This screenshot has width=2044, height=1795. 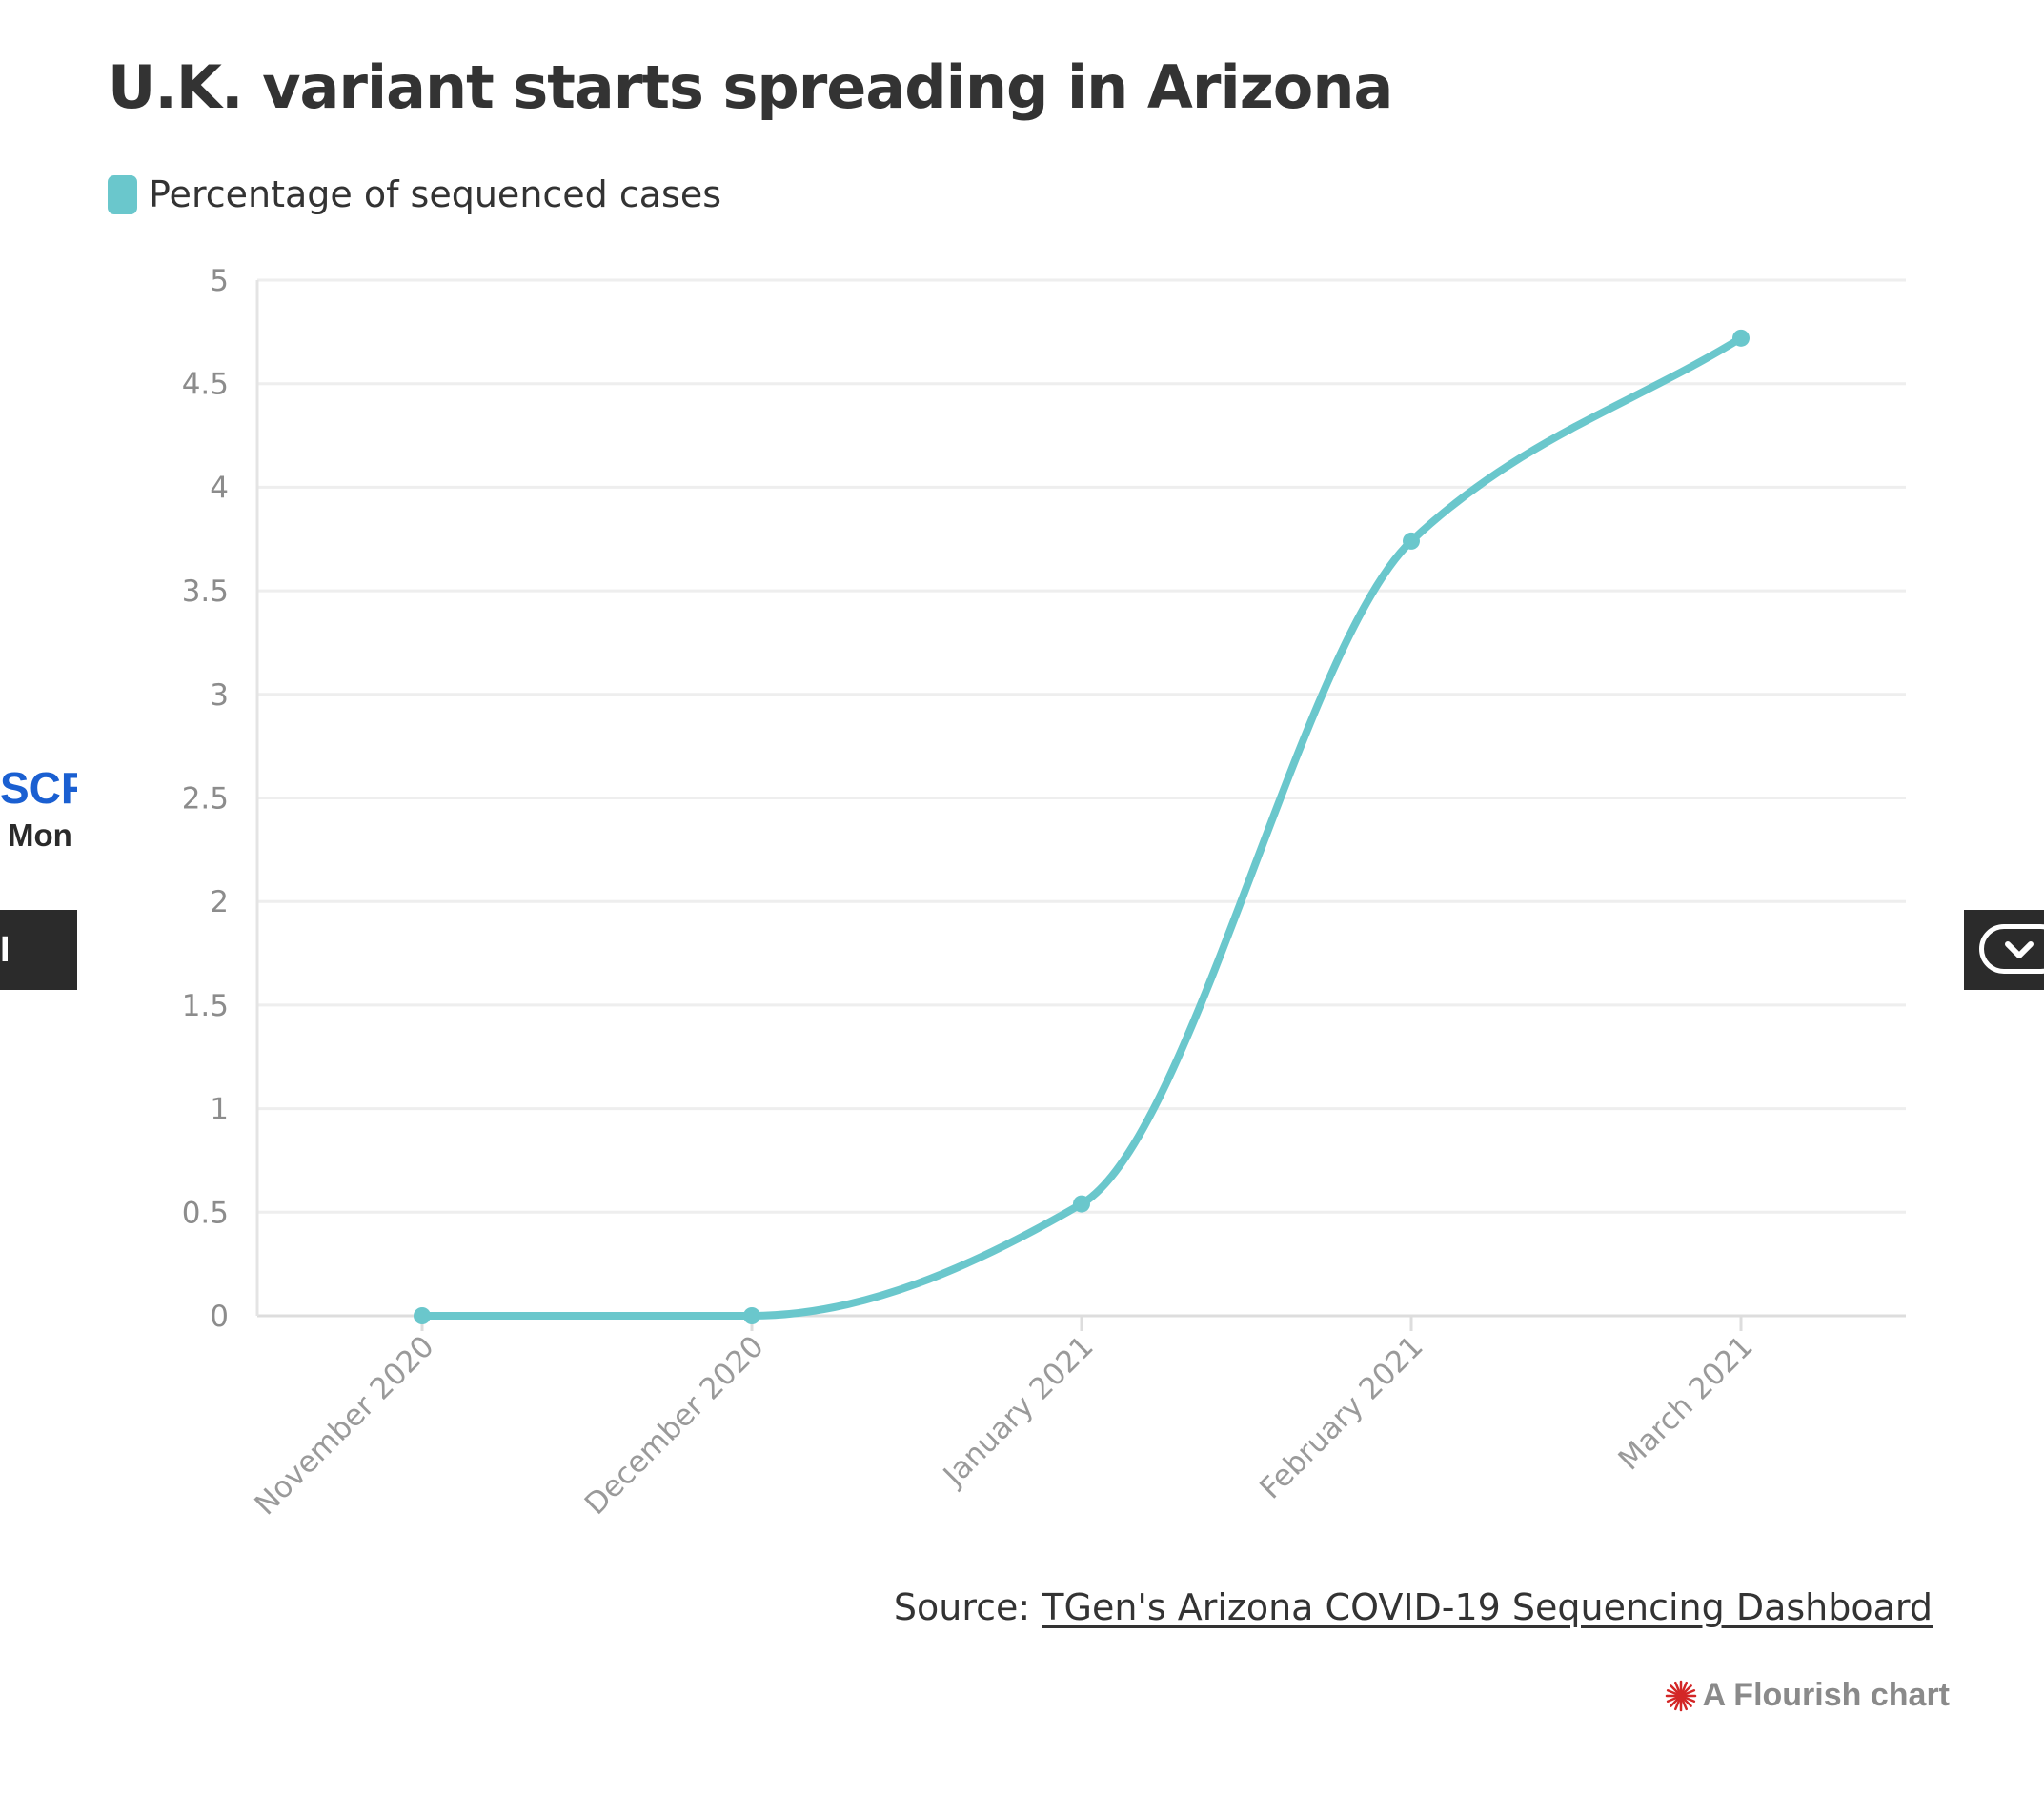 What do you see at coordinates (205, 592) in the screenshot?
I see `y-tick-label: 3.5` at bounding box center [205, 592].